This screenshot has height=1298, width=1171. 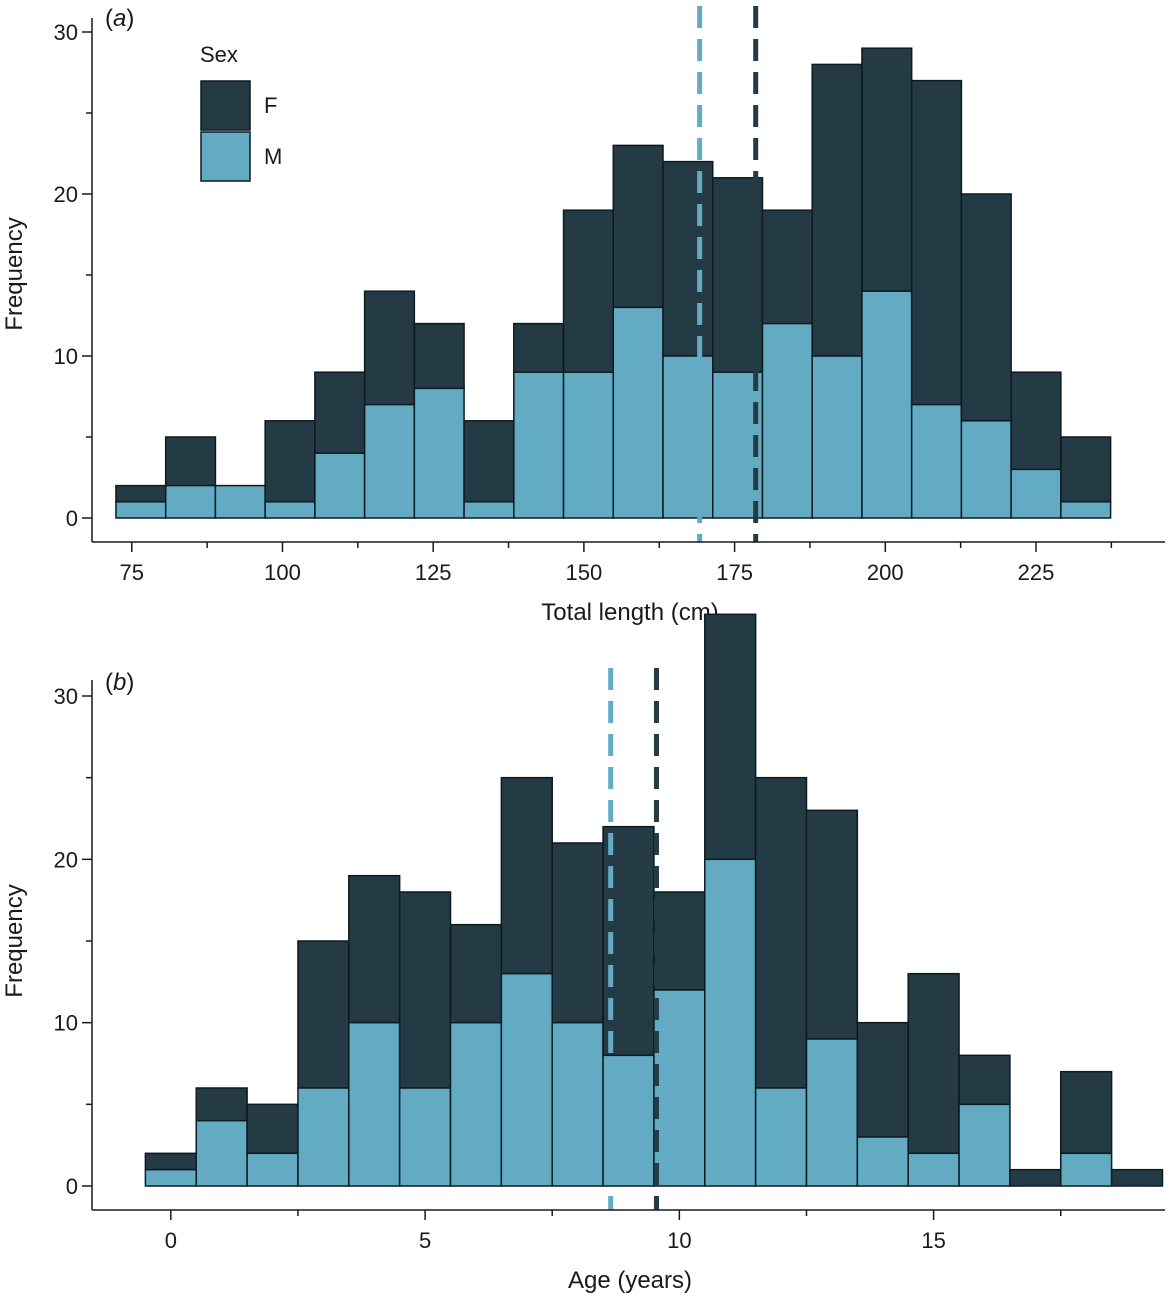 What do you see at coordinates (433, 572) in the screenshot?
I see `x-tick-label-a-125: 125` at bounding box center [433, 572].